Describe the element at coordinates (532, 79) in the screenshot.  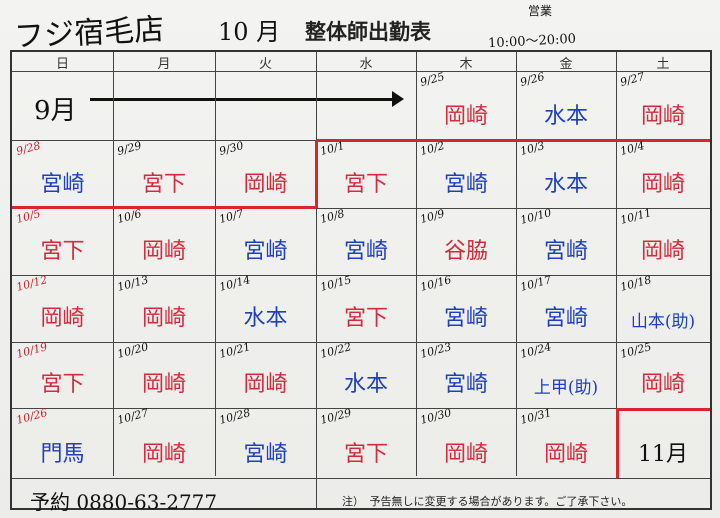
I see `day-date: 9/26` at that location.